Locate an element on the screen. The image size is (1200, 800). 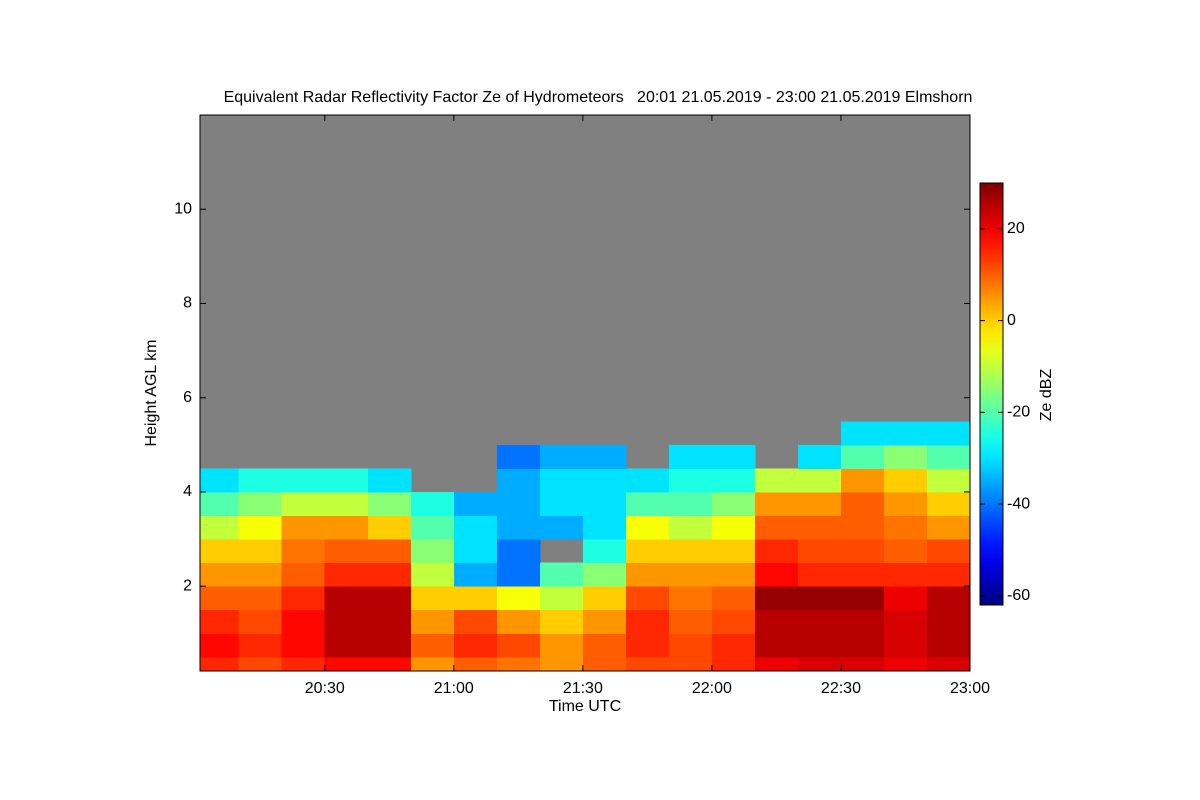
colorbar-tick-label: -60 is located at coordinates (1018, 595).